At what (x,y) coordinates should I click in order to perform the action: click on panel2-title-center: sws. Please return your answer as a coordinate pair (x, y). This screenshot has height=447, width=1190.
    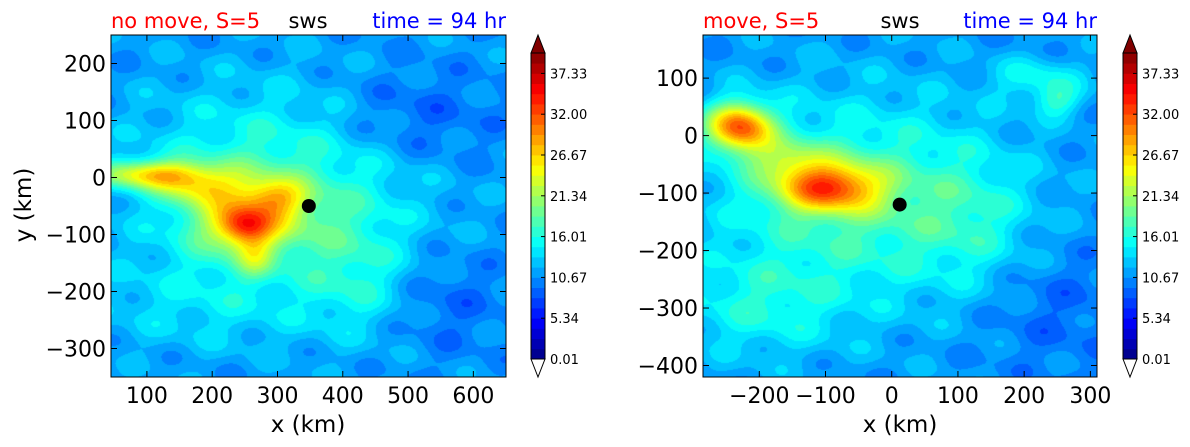
    Looking at the image, I should click on (899, 21).